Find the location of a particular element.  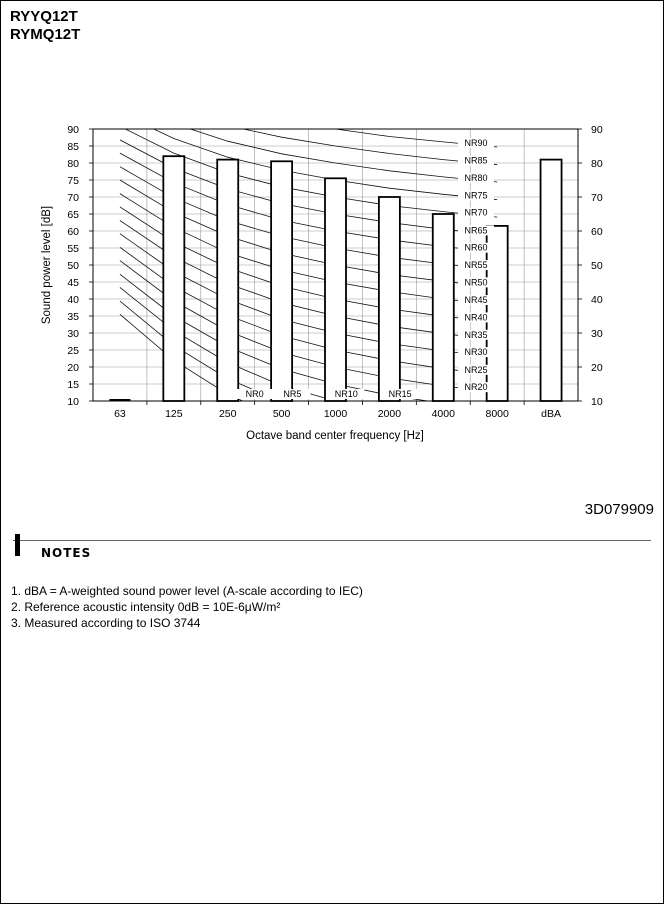

nr-curve-label: NR65 is located at coordinates (475, 230).